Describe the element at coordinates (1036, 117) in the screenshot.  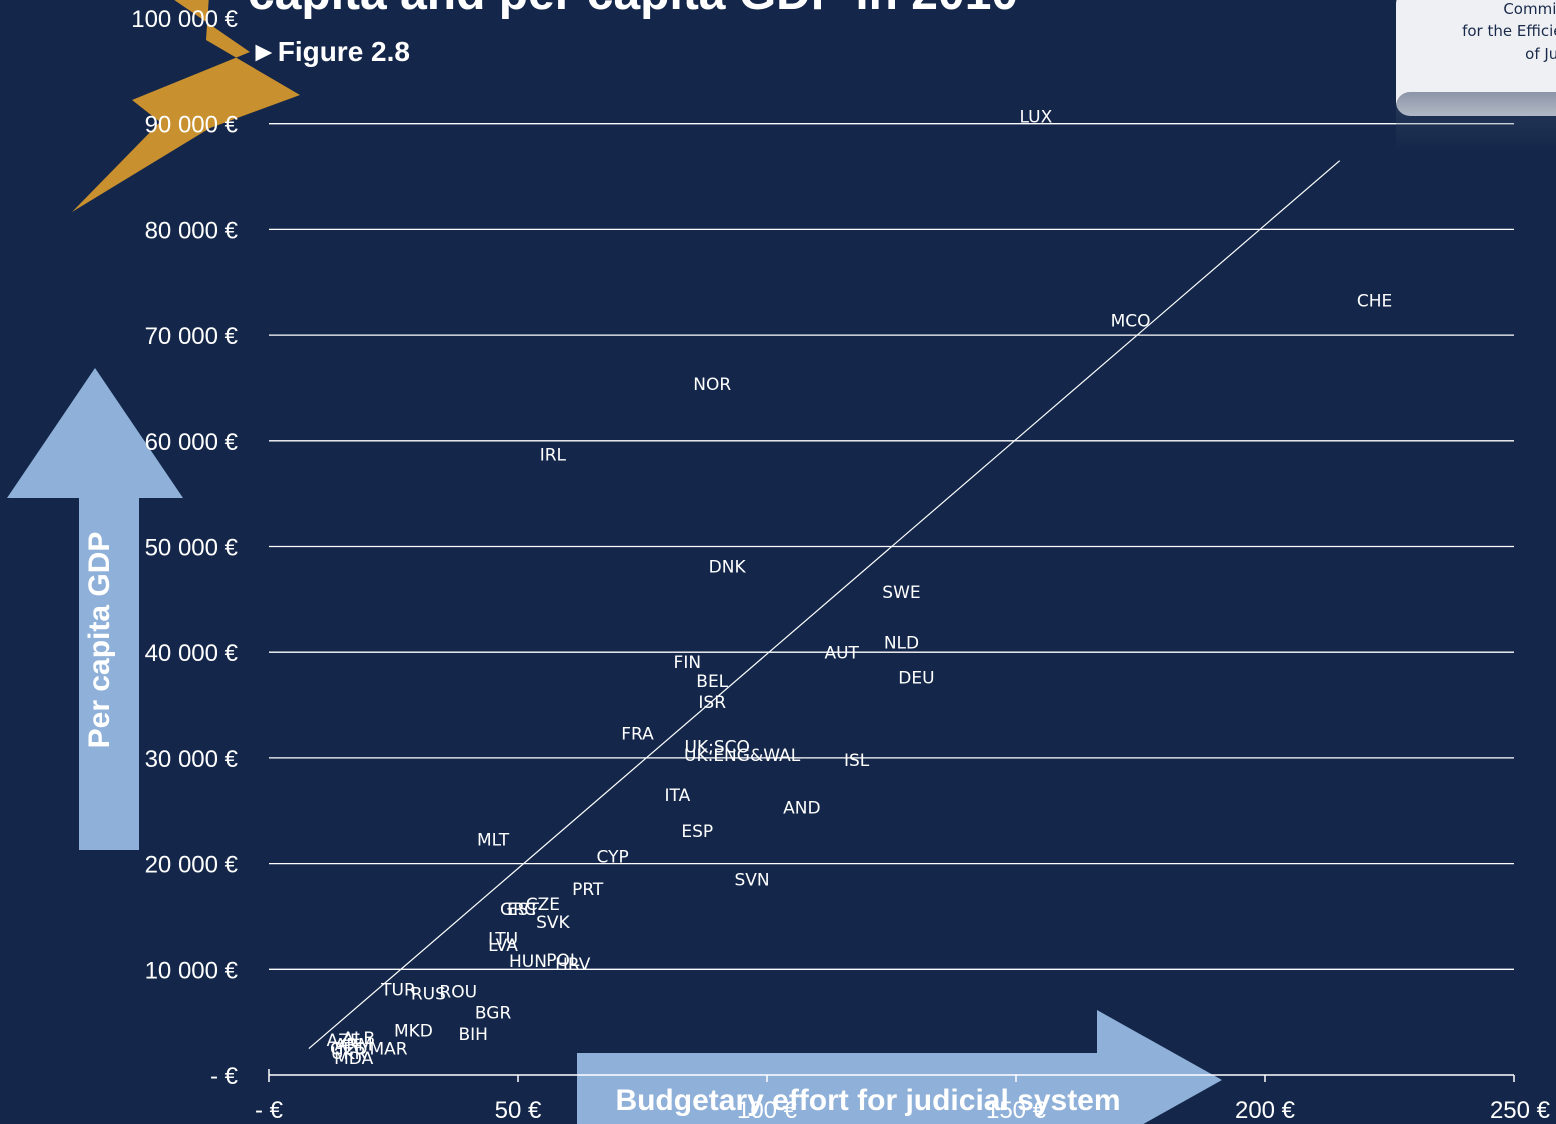
I see `data-point-label: LUX` at that location.